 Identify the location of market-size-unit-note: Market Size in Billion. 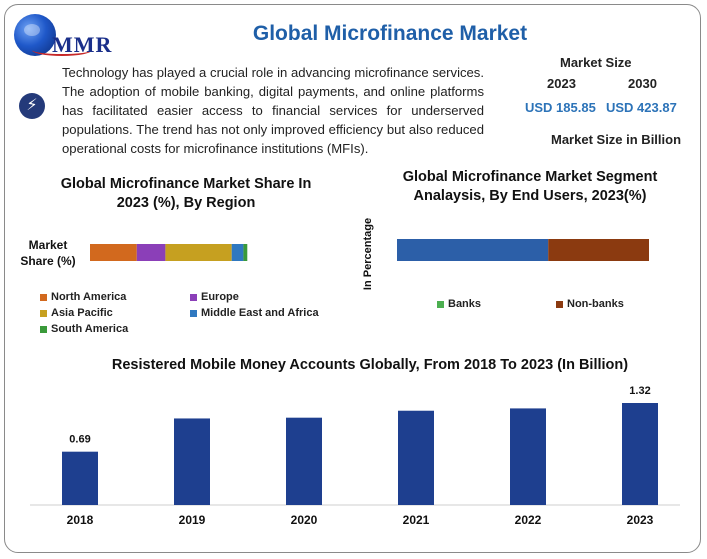
(616, 139).